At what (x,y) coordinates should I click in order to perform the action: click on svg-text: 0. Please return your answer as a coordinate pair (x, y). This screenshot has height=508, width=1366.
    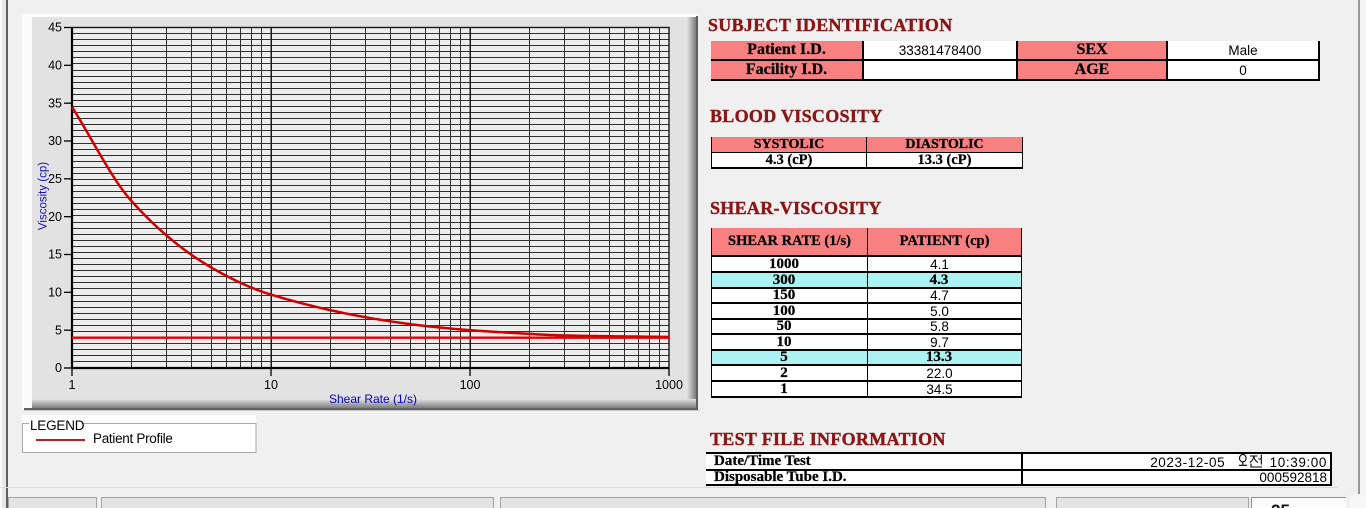
    Looking at the image, I should click on (58, 368).